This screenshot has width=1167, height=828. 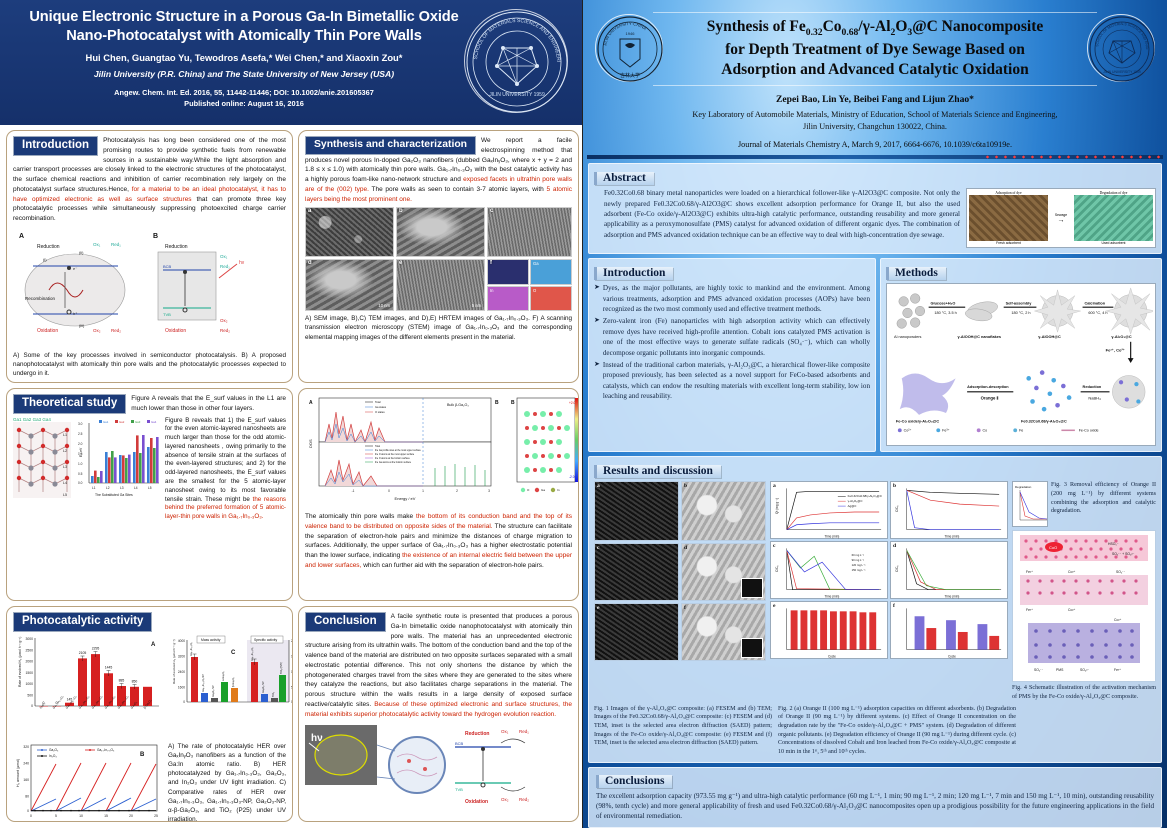 I want to click on svg-text: 90 mg L⁻¹, so click(x=858, y=561).